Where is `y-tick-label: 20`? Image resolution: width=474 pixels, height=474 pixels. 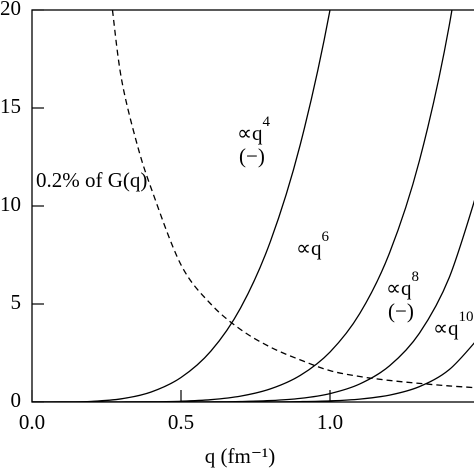
y-tick-label: 20 is located at coordinates (10, 10).